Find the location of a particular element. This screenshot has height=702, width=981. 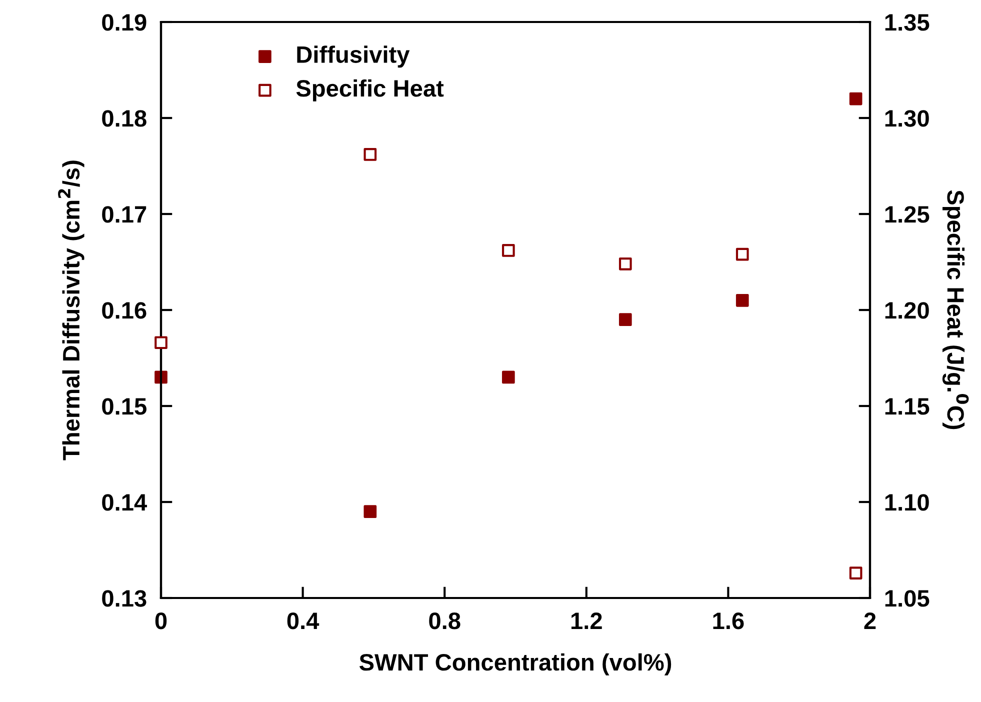

x-tick-label: 1.2 is located at coordinates (586, 620).